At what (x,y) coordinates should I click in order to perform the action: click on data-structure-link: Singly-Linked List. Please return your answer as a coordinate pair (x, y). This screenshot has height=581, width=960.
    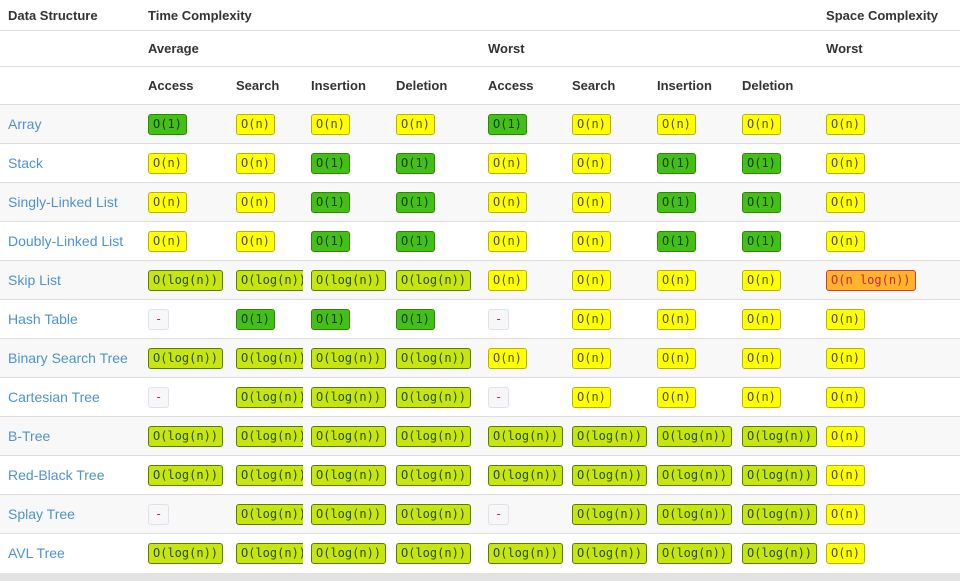
    Looking at the image, I should click on (63, 202).